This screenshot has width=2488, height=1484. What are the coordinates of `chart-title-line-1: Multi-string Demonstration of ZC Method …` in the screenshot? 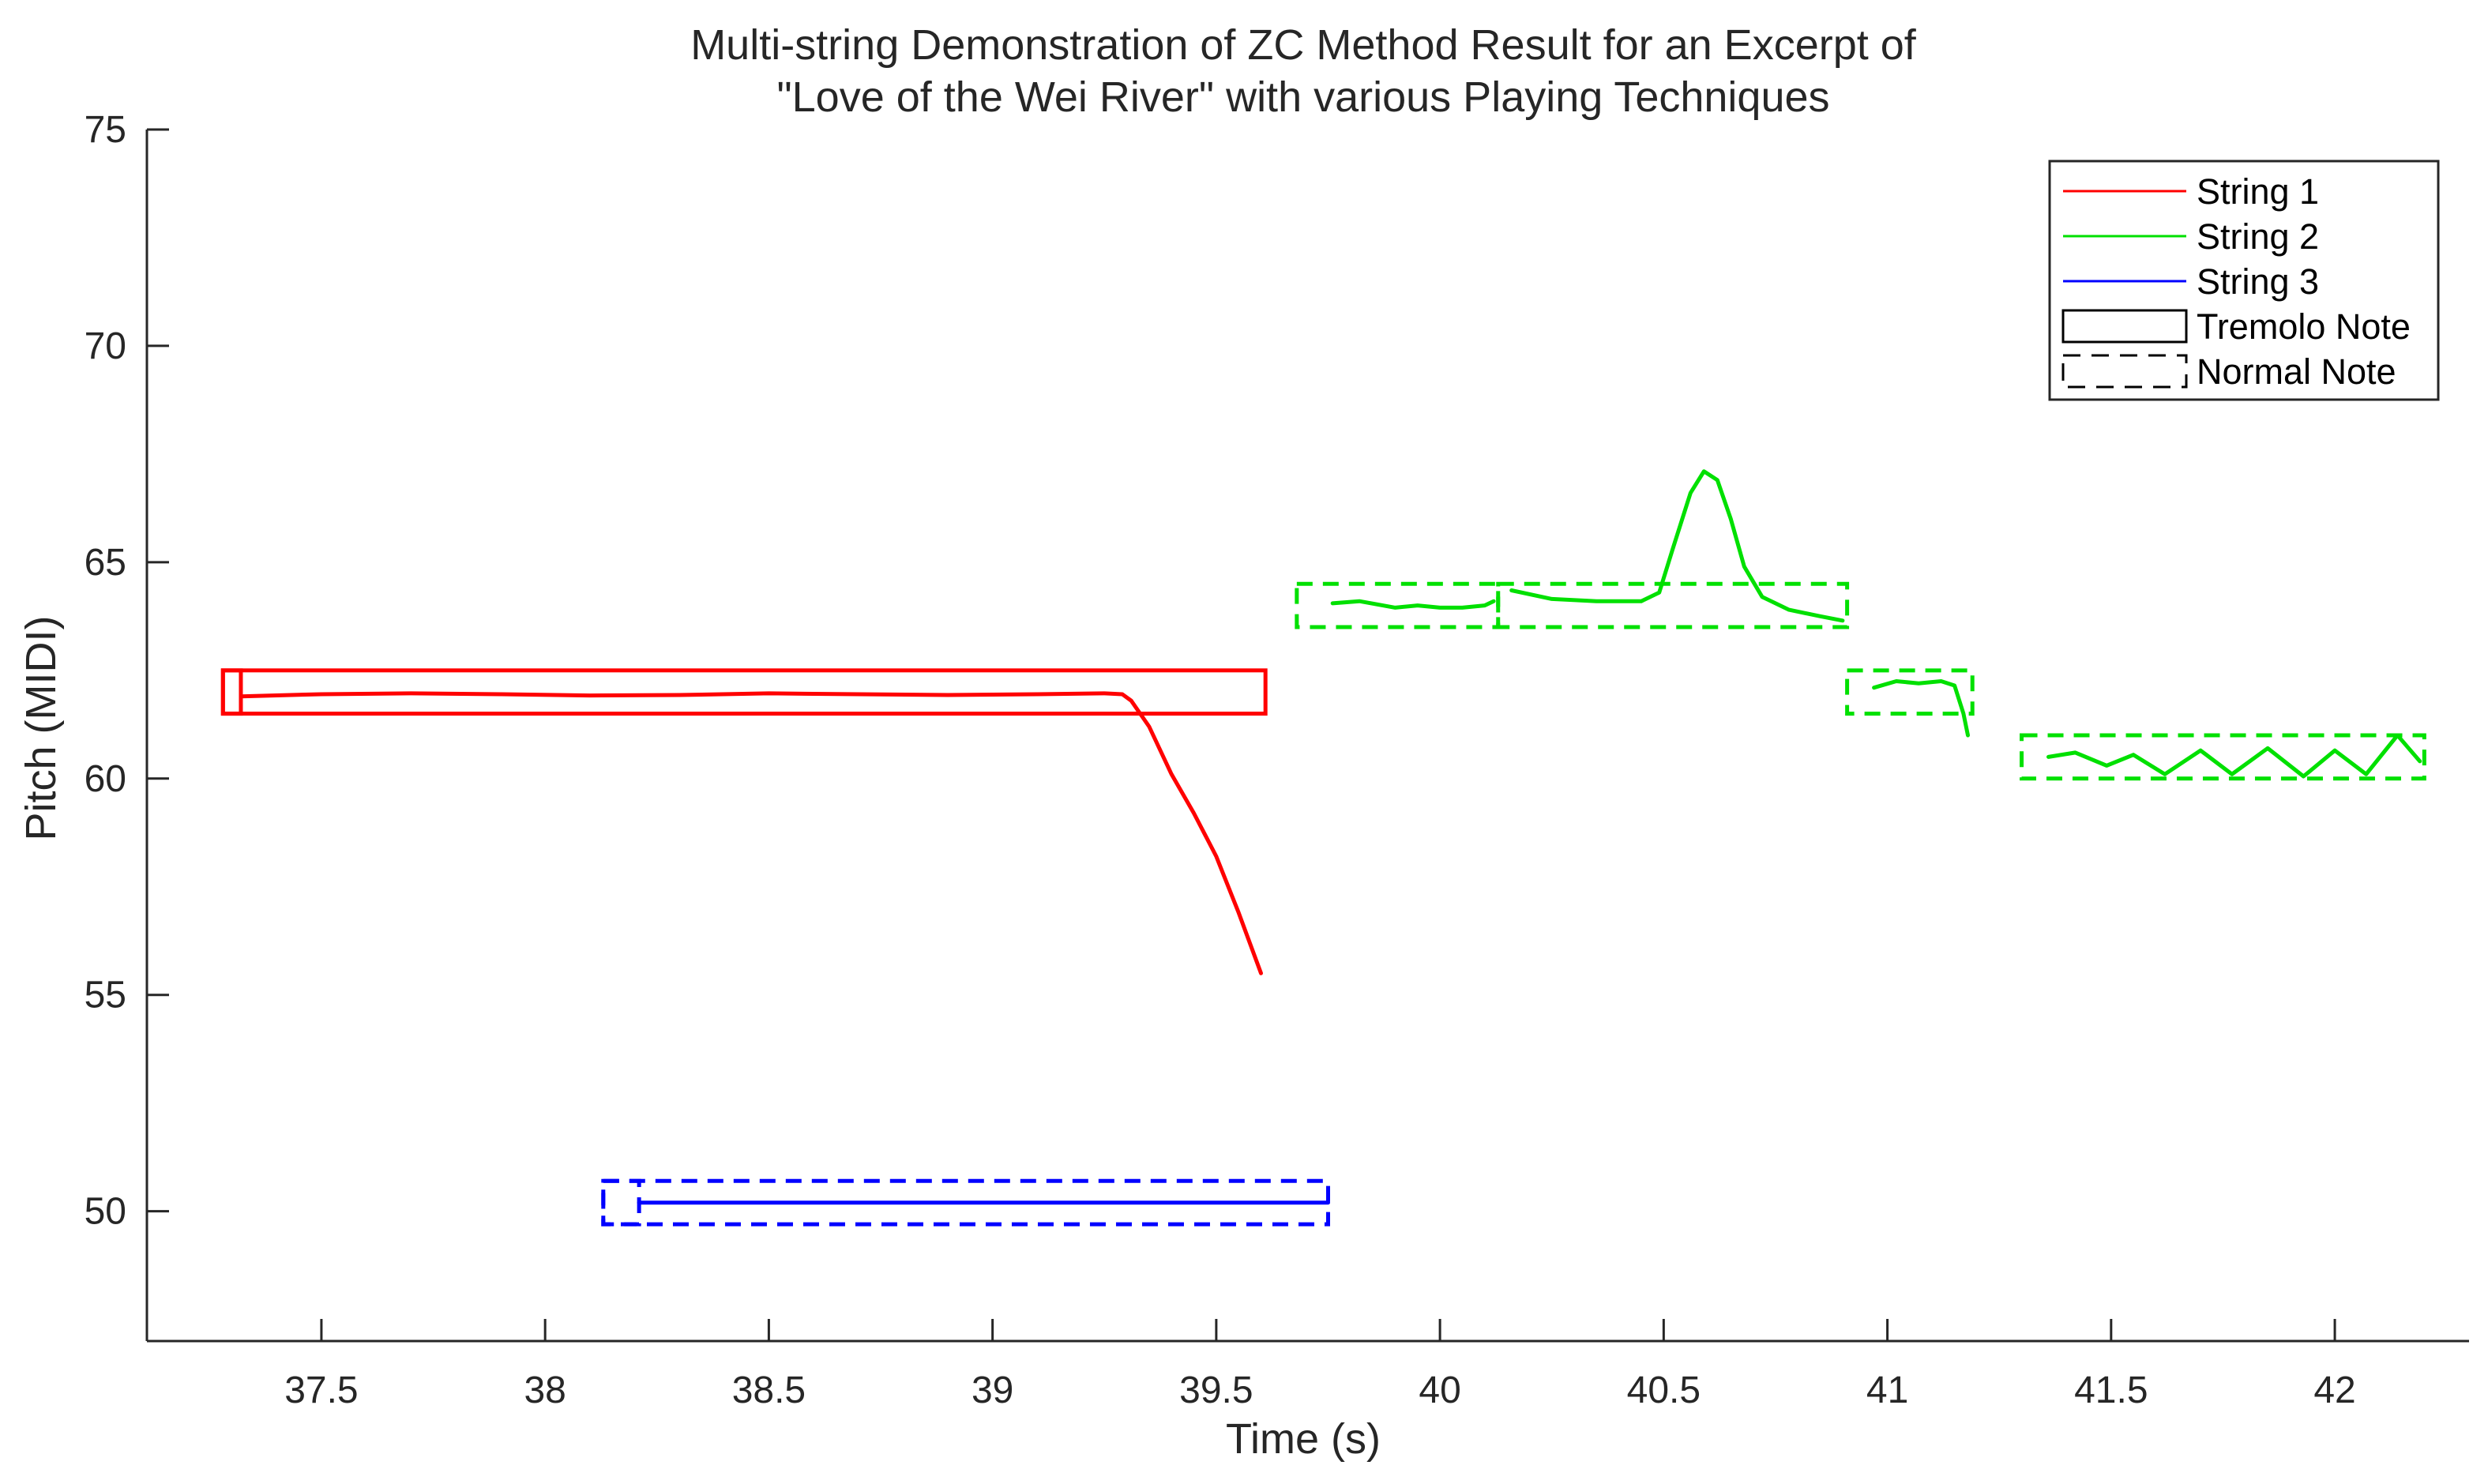 It's located at (1303, 45).